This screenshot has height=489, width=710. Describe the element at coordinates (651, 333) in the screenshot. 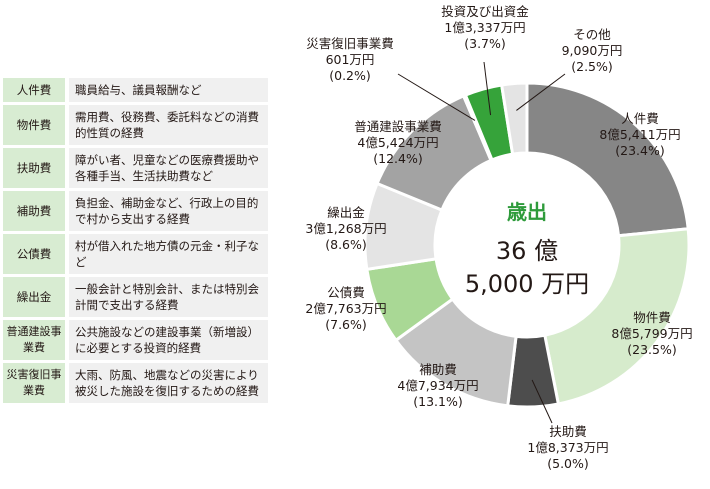

I see `slice-label-amount: 8億5,799万円` at that location.